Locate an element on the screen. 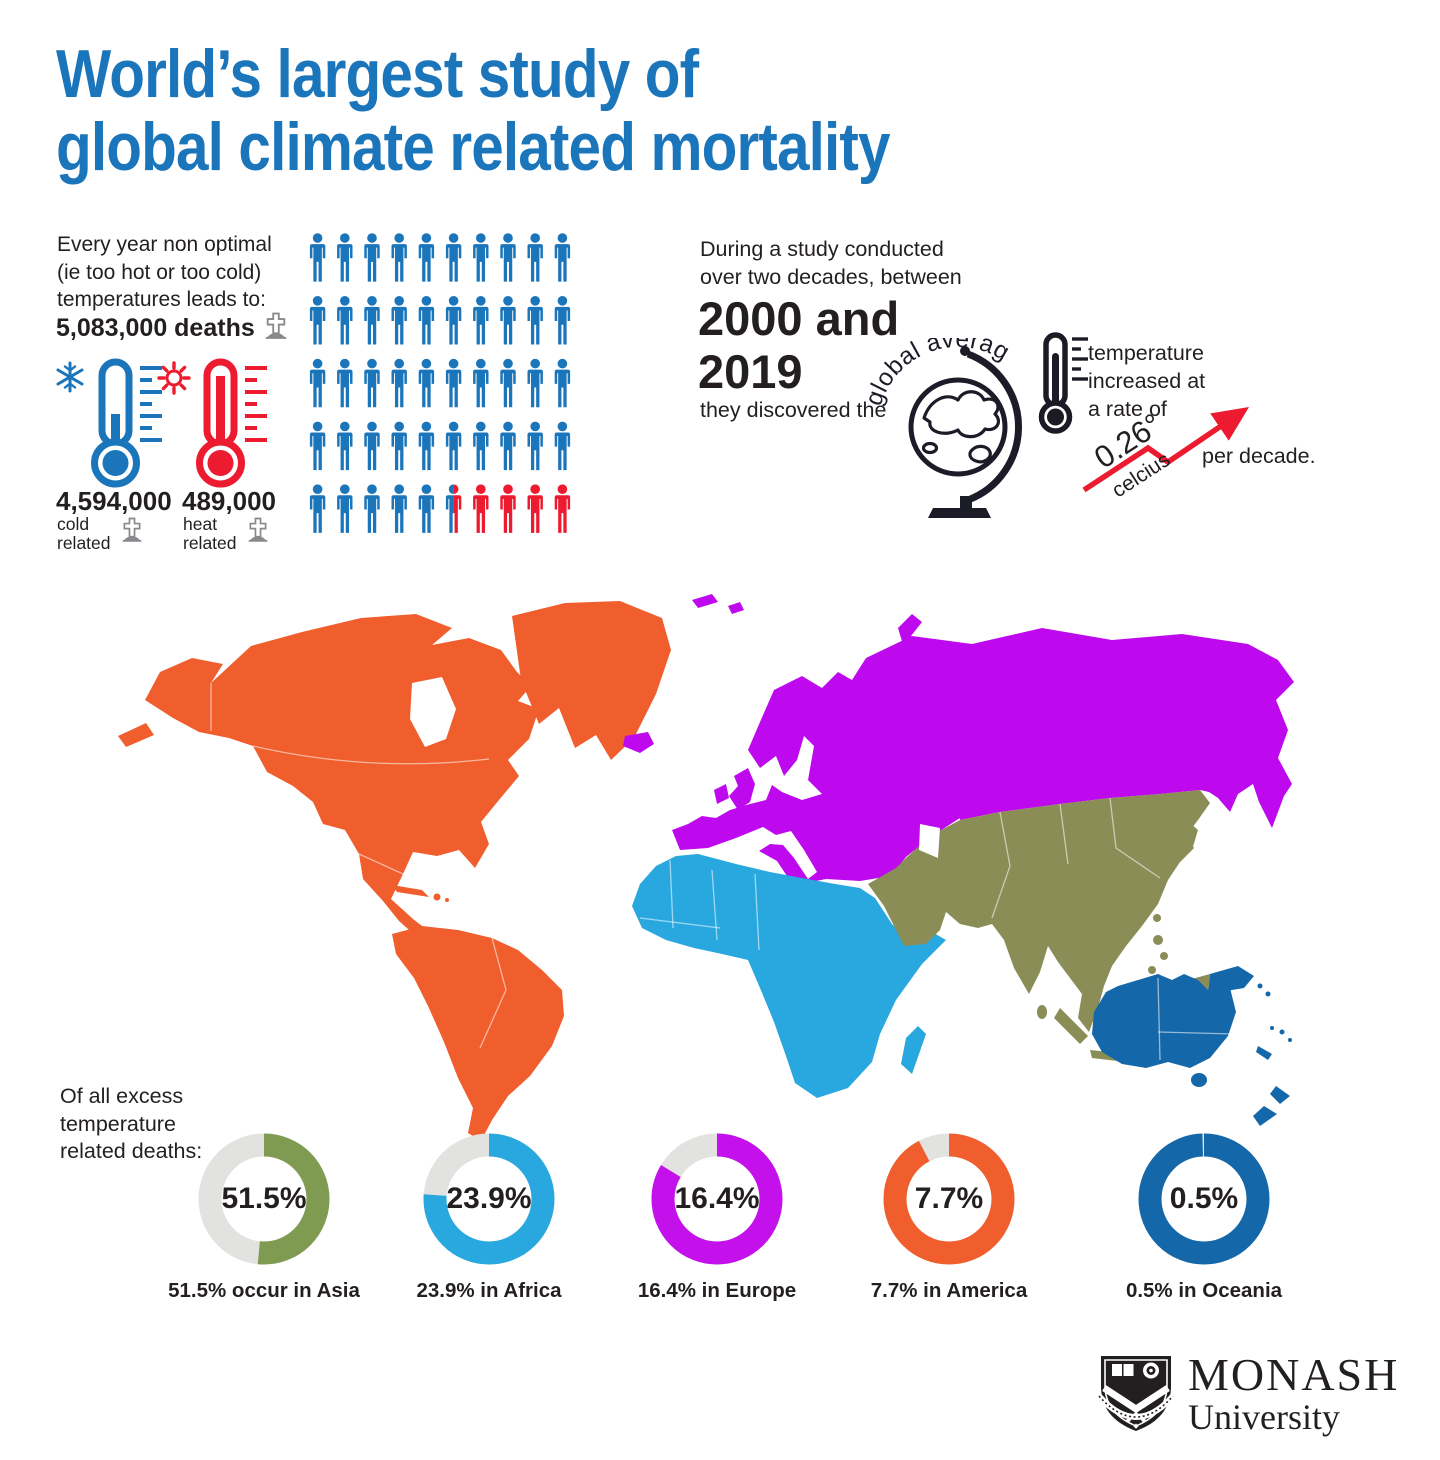 The image size is (1440, 1460). map-north-america is located at coordinates (342, 785).